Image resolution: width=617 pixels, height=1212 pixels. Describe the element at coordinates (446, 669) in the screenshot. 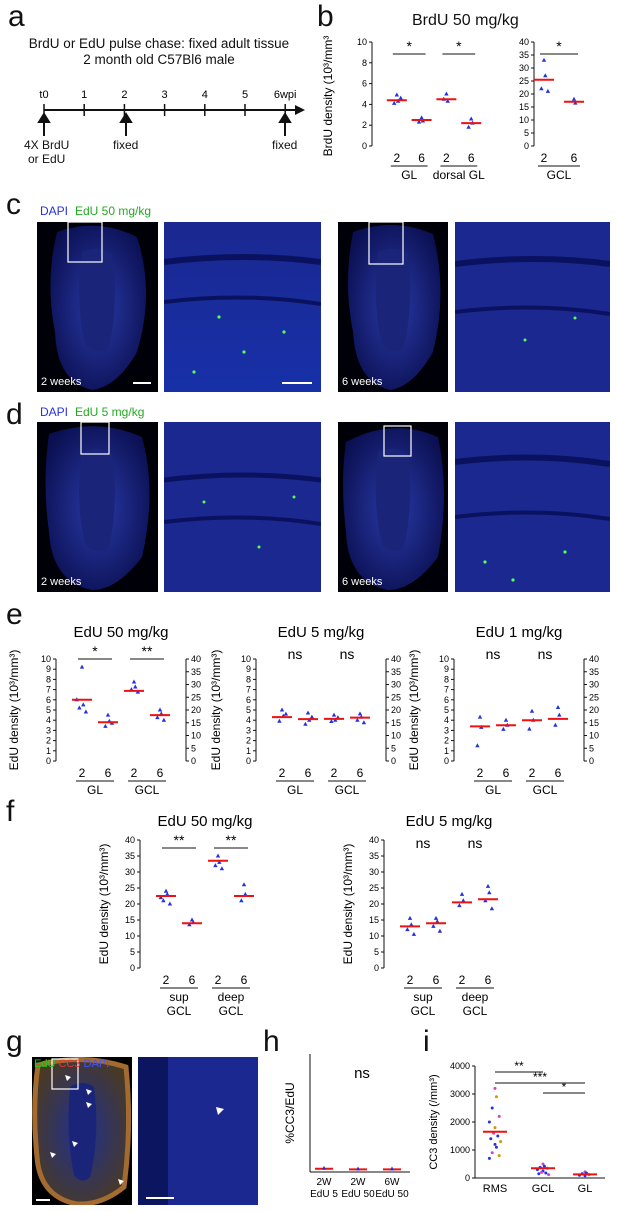

I see `y-tick-label: 9` at that location.